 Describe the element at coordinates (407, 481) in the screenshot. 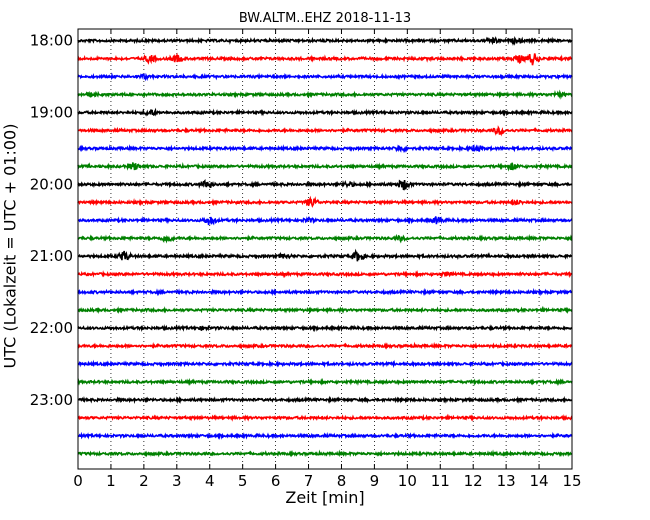

I see `x-tick-label: 10` at that location.